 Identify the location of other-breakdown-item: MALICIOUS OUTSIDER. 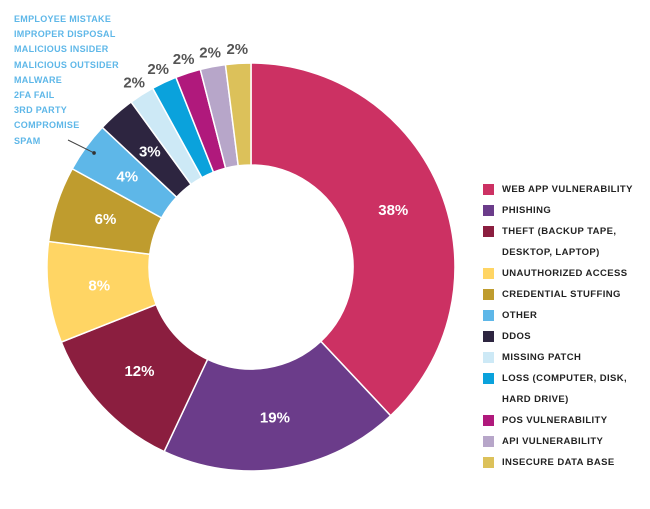
(66, 64).